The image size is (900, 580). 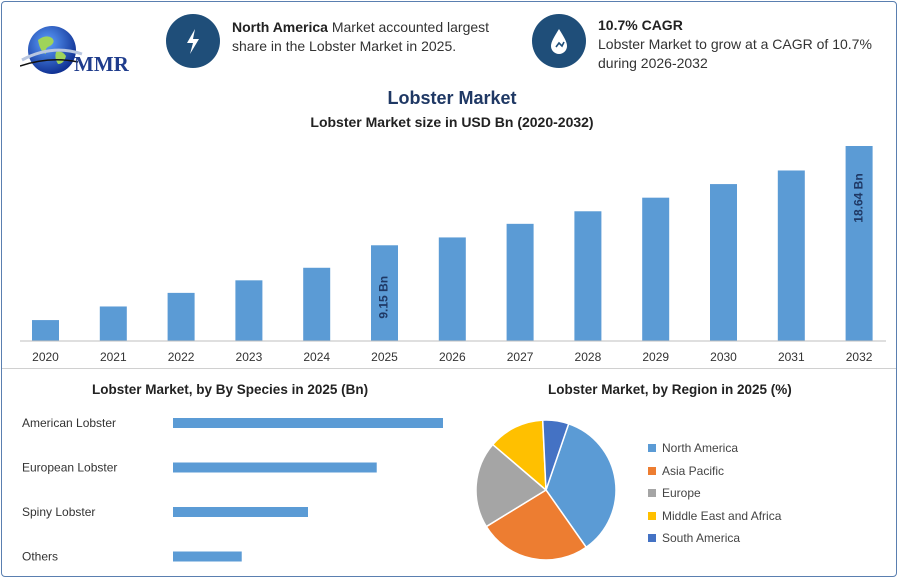 What do you see at coordinates (656, 269) in the screenshot?
I see `bar-2029` at bounding box center [656, 269].